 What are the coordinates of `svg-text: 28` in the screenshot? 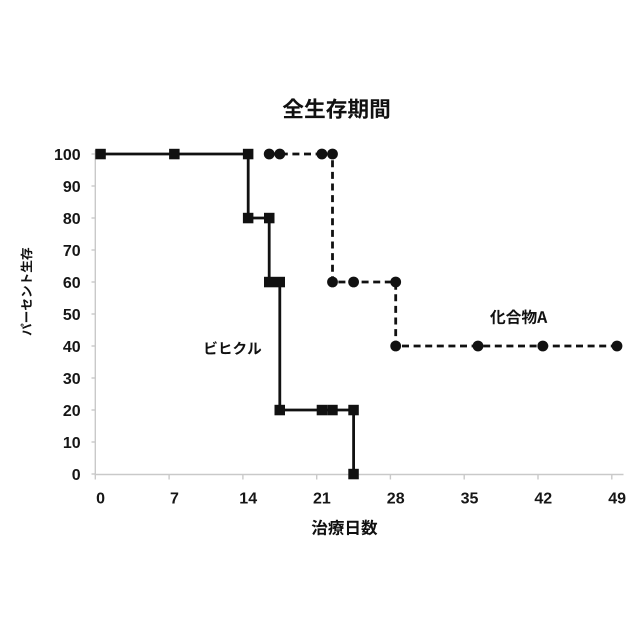 It's located at (396, 499).